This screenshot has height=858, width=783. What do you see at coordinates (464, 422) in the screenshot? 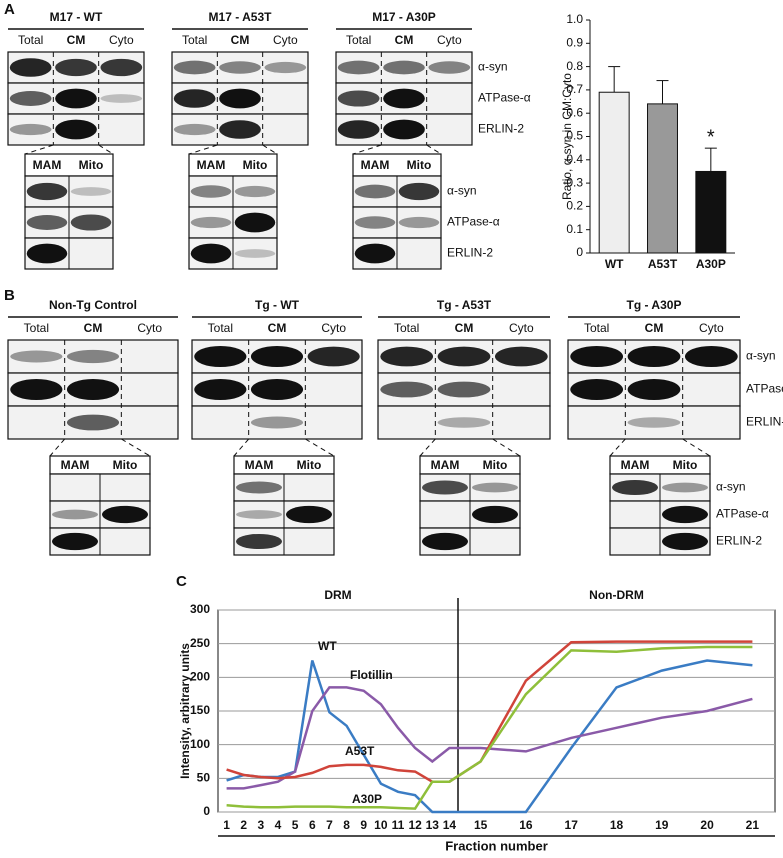
I see `blot-strip` at bounding box center [464, 422].